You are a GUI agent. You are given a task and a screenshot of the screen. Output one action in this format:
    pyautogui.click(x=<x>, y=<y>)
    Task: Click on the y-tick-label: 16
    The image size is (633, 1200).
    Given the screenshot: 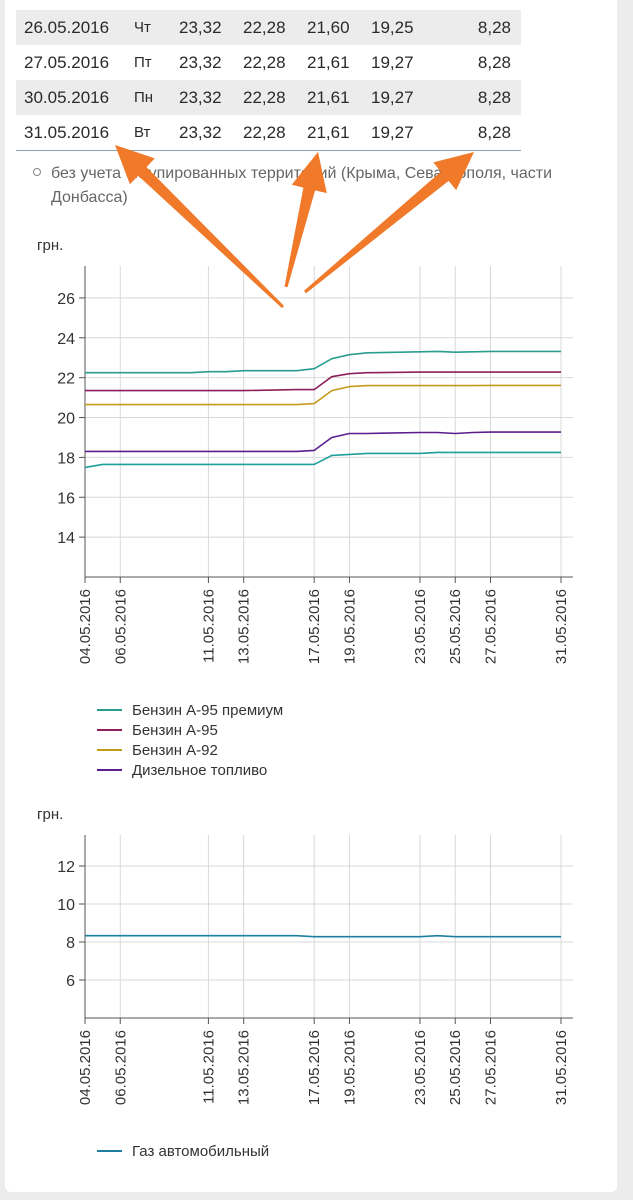 What is the action you would take?
    pyautogui.click(x=66, y=498)
    